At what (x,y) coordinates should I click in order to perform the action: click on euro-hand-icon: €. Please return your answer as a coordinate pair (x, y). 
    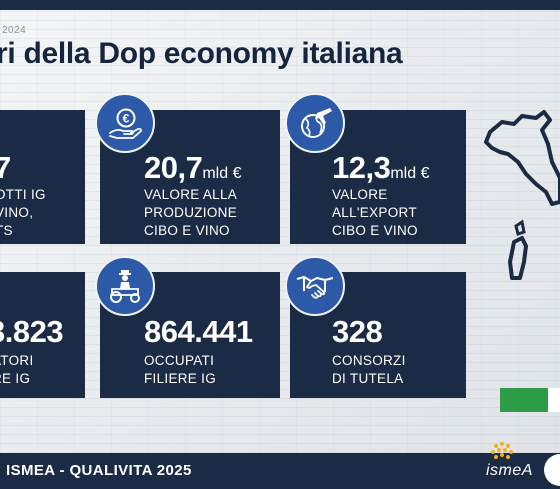
    Looking at the image, I should click on (125, 123).